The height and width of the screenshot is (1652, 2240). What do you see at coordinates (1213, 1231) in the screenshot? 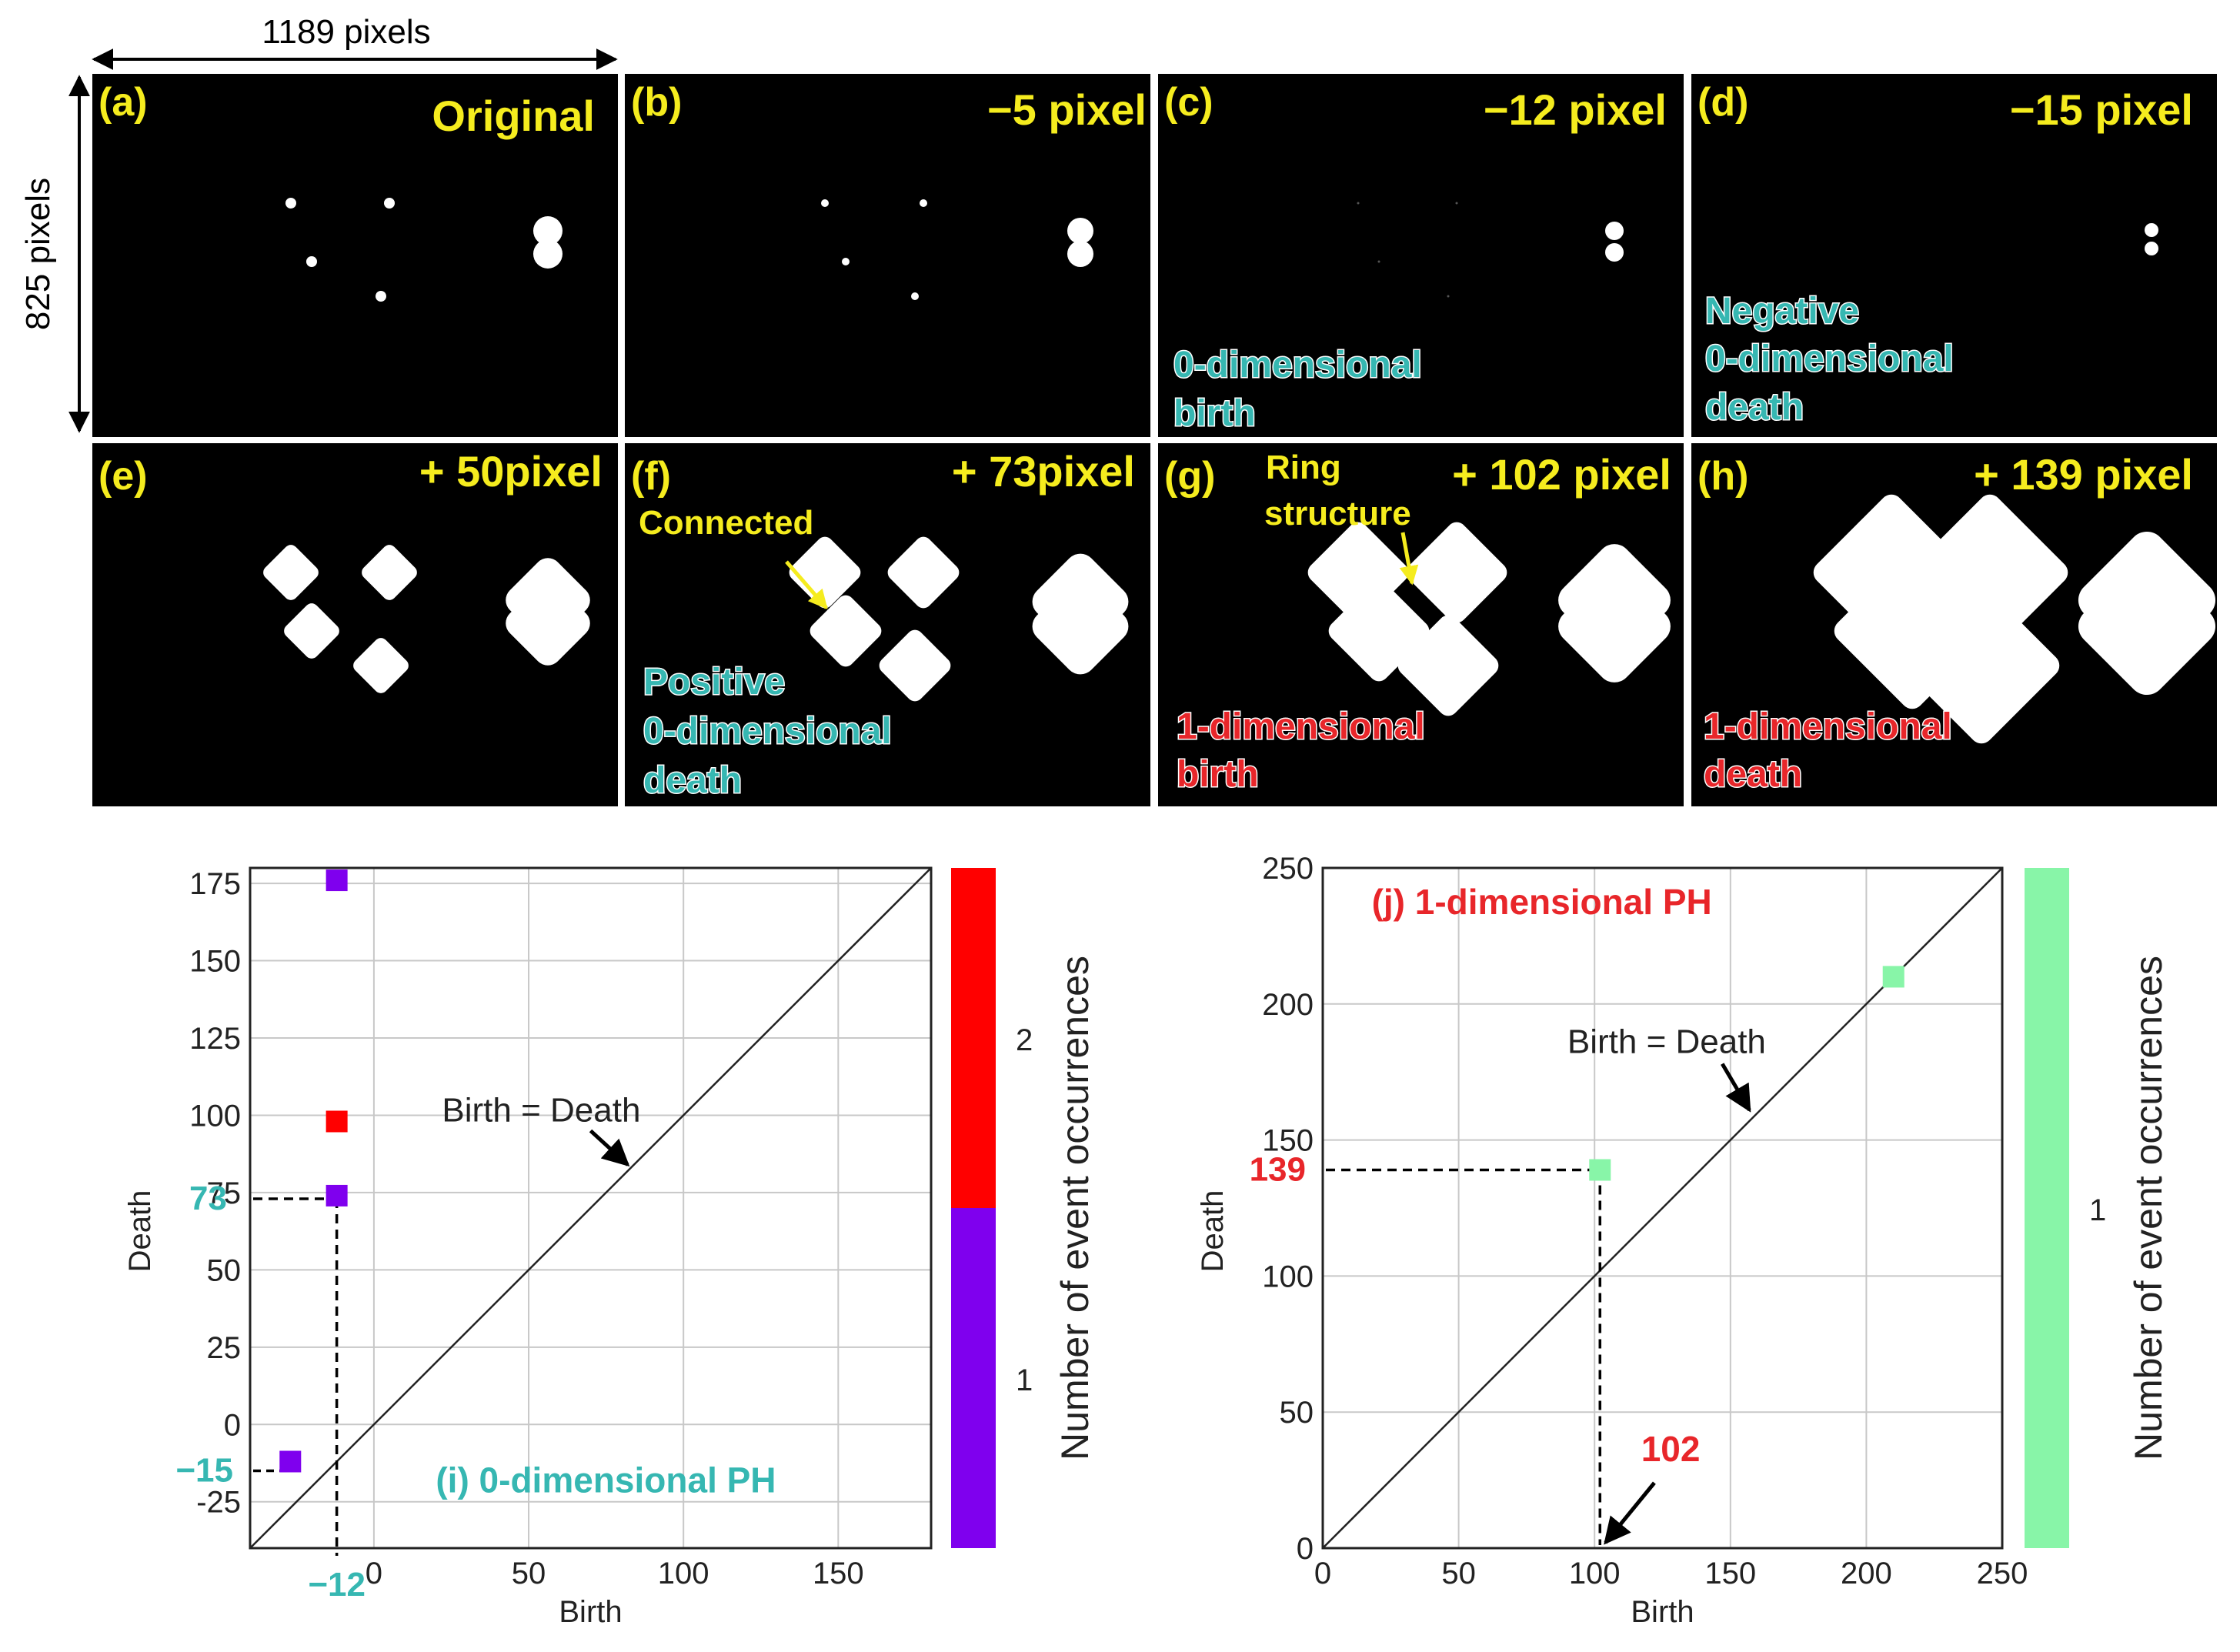
I see `y-axis-label: Death` at bounding box center [1213, 1231].